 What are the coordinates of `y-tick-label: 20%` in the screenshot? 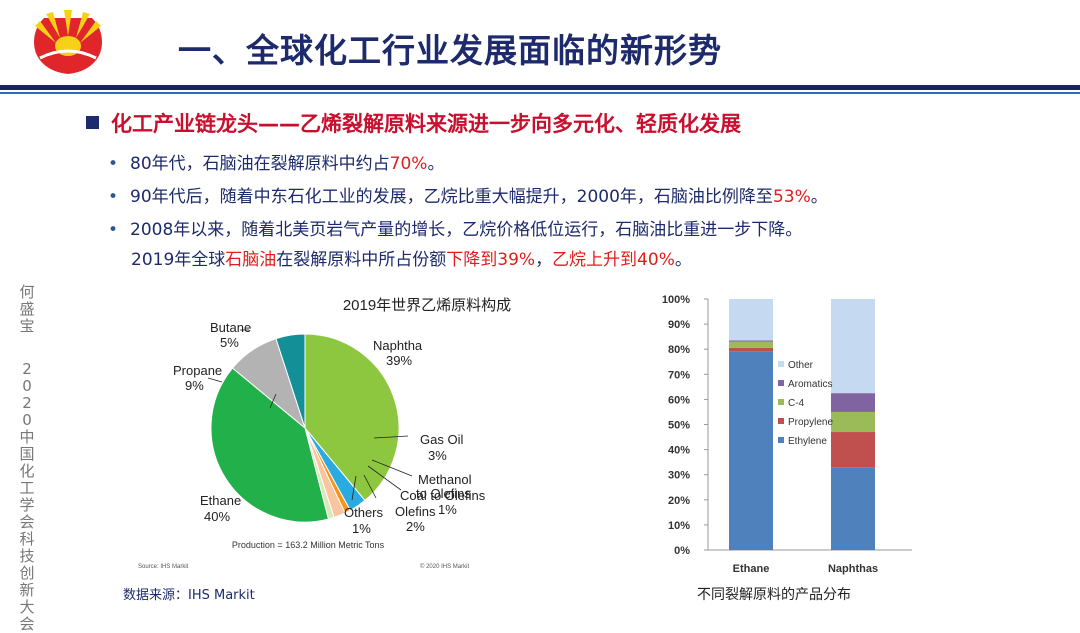 It's located at (679, 501).